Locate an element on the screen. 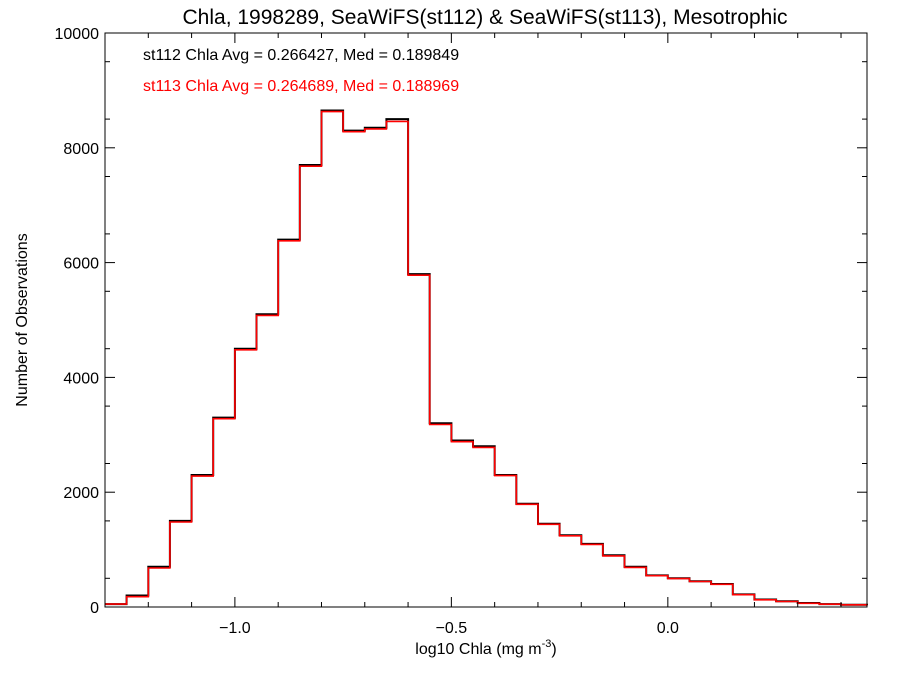 The width and height of the screenshot is (900, 675). y-tick-label: 2000 is located at coordinates (81, 493).